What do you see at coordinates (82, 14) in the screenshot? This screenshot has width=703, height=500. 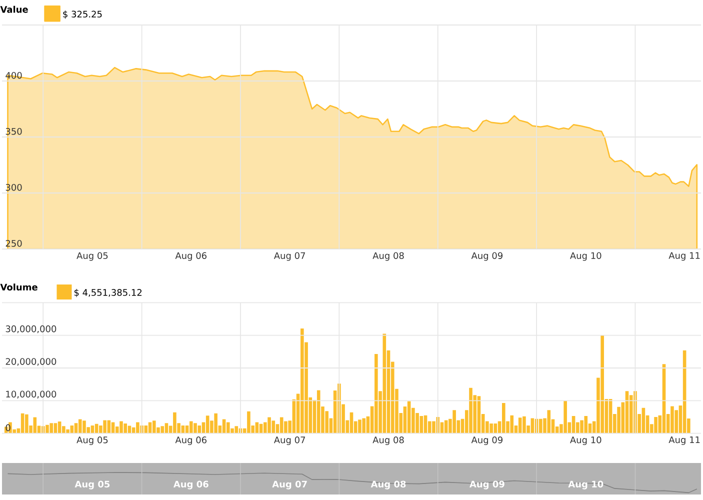 I see `text: $ 325.25` at bounding box center [82, 14].